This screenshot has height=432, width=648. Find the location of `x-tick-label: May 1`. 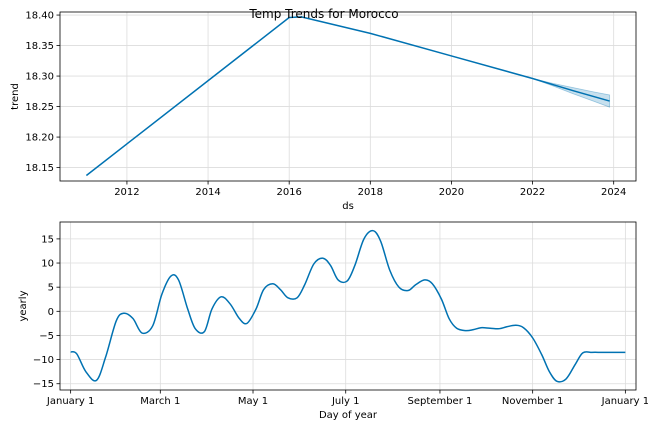

x-tick-label: May 1 is located at coordinates (253, 401).